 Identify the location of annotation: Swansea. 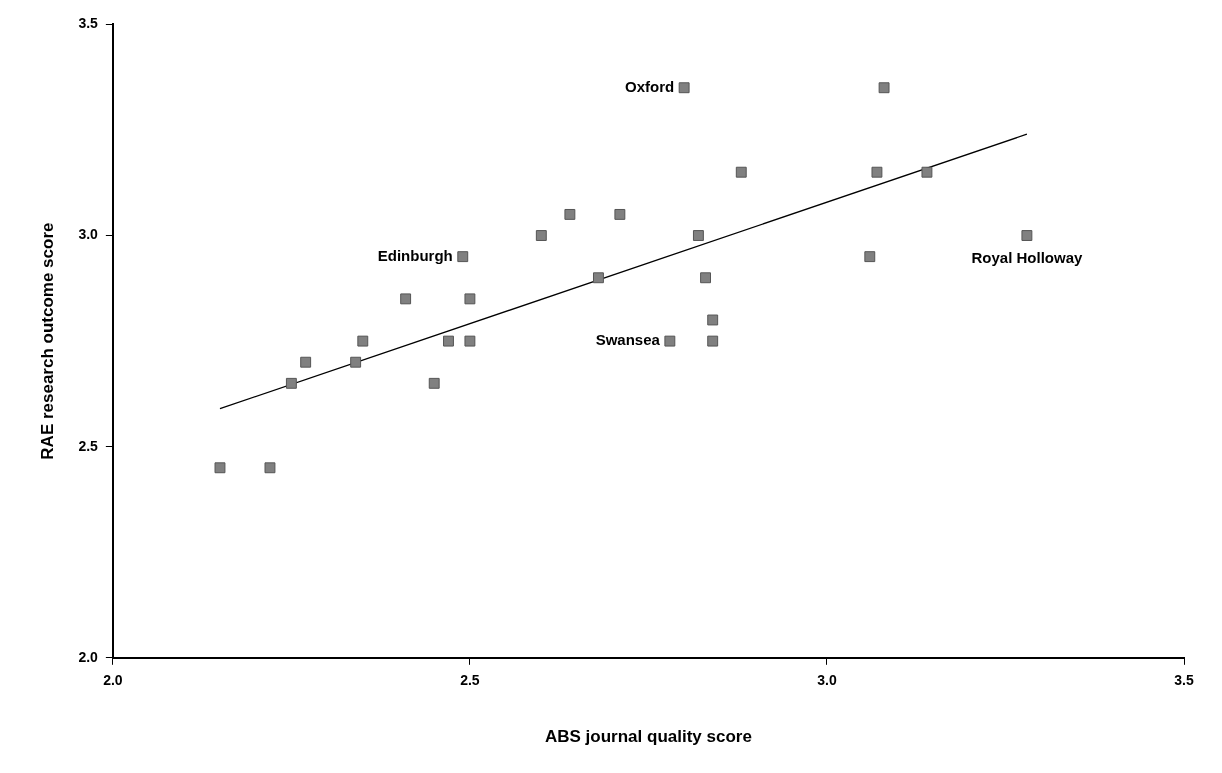
(628, 340).